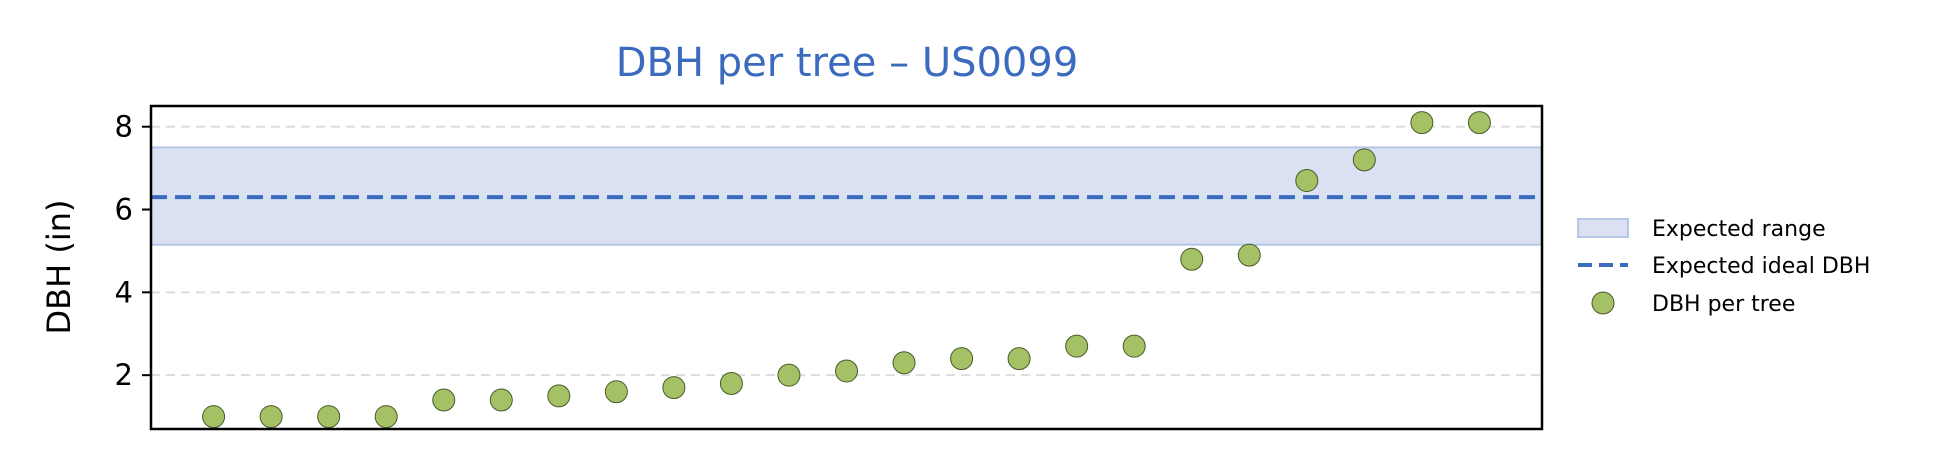  Describe the element at coordinates (1603, 303) in the screenshot. I see `legend-swatch-points` at that location.